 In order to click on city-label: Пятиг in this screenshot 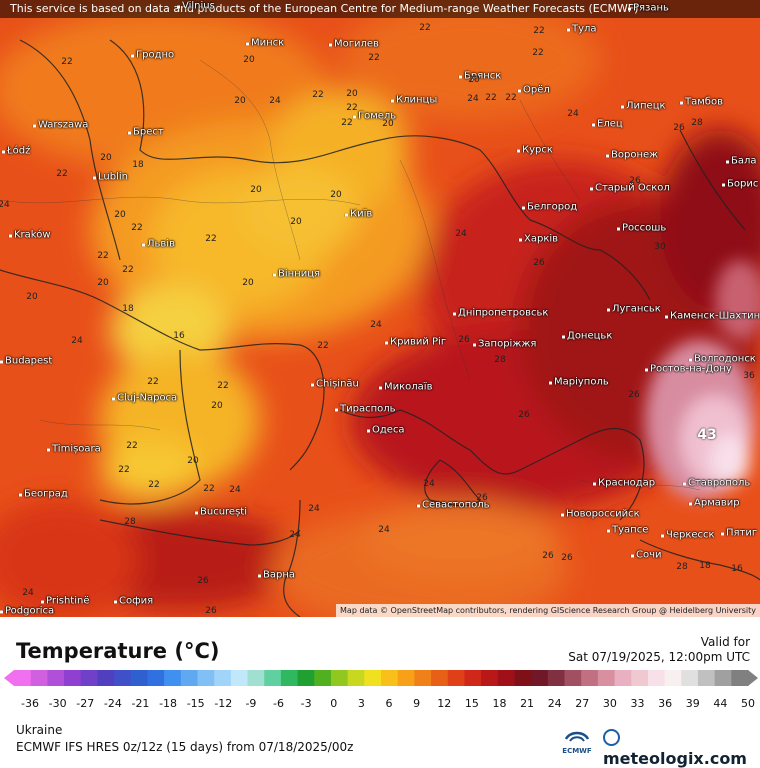, I will do `click(739, 533)`.